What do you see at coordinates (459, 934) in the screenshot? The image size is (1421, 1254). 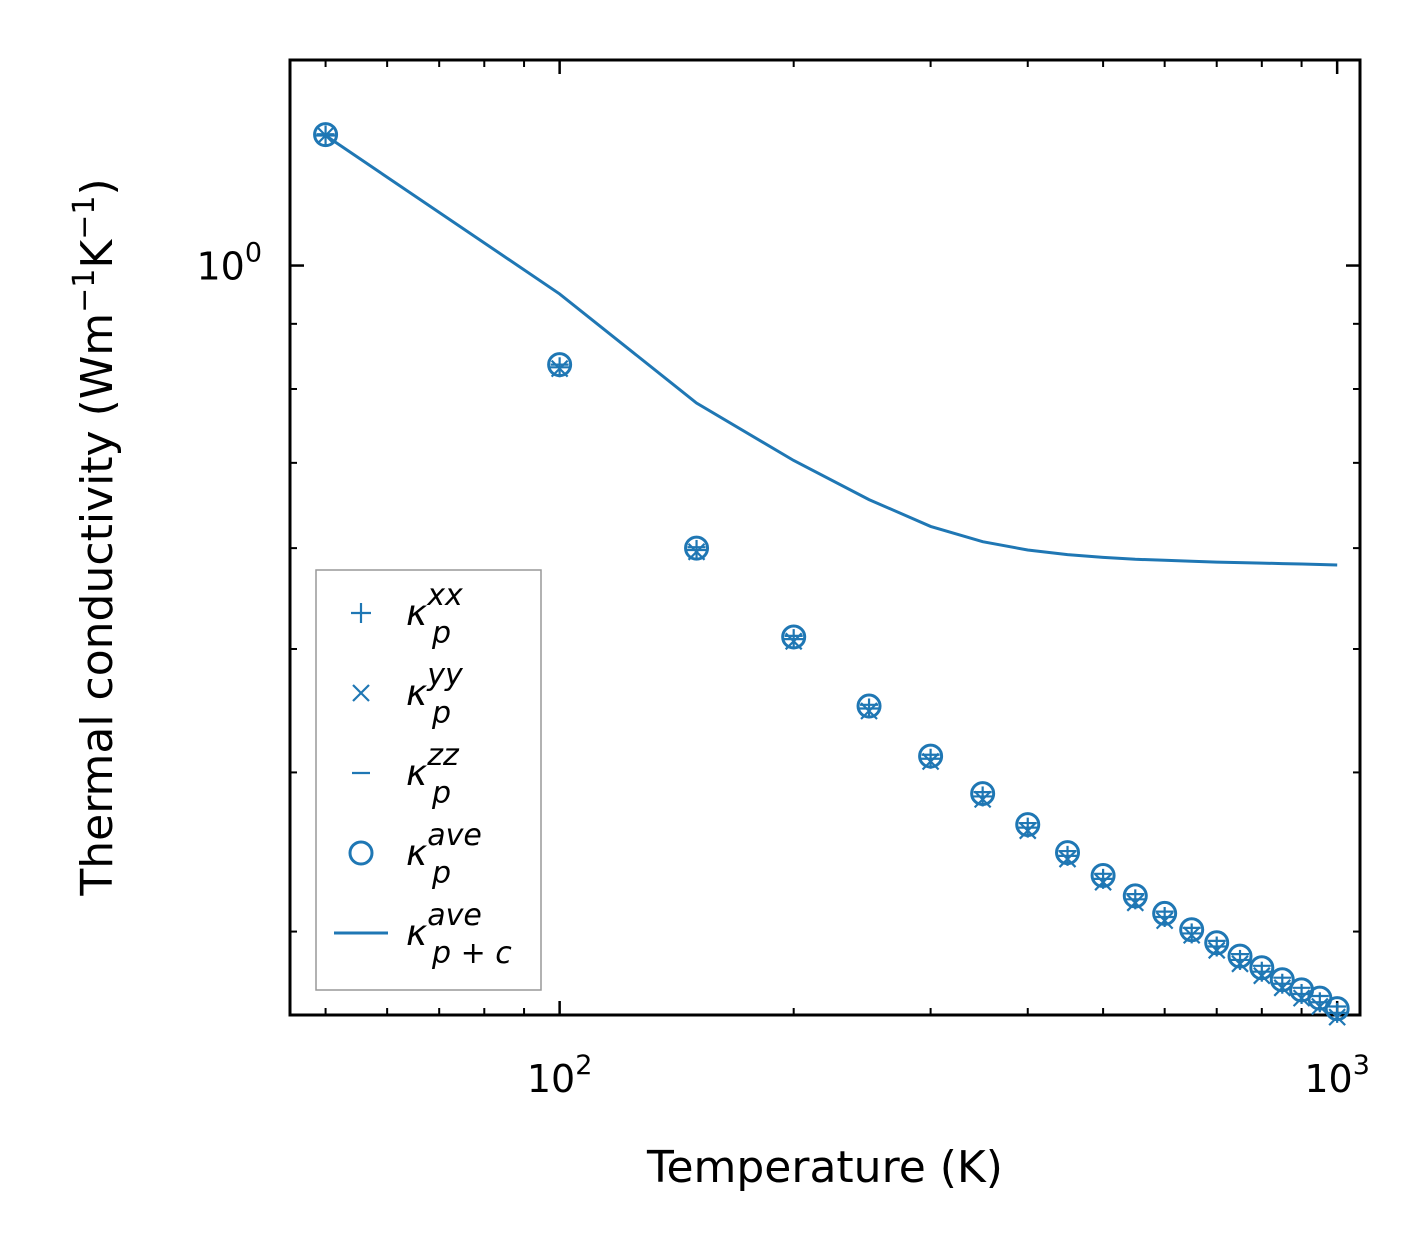 I see `legend-label: κave p + c` at bounding box center [459, 934].